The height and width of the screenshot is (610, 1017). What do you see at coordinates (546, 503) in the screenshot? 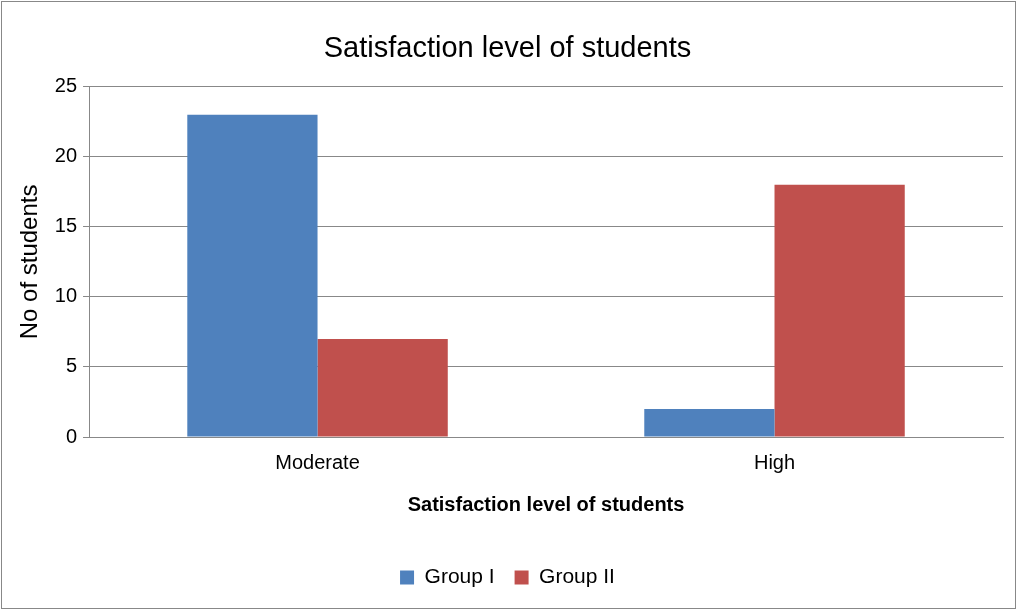
I see `x-axis-title: Satisfaction level of students` at bounding box center [546, 503].